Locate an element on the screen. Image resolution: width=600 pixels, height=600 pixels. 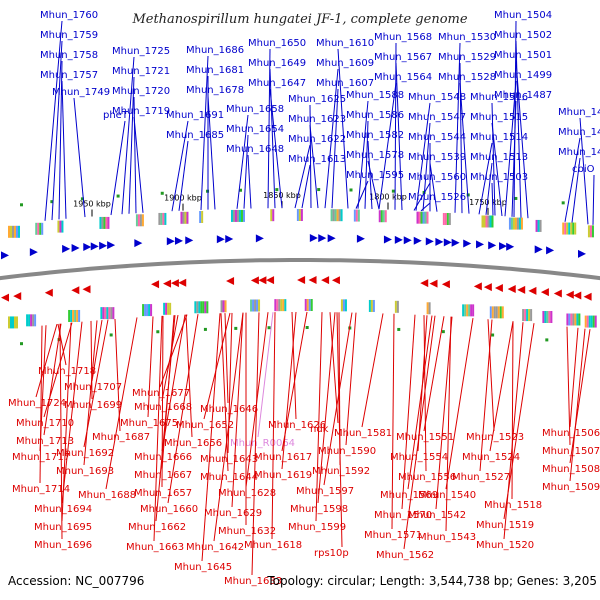
gene-label: Mhun_1629 is located at coordinates (233, 513).